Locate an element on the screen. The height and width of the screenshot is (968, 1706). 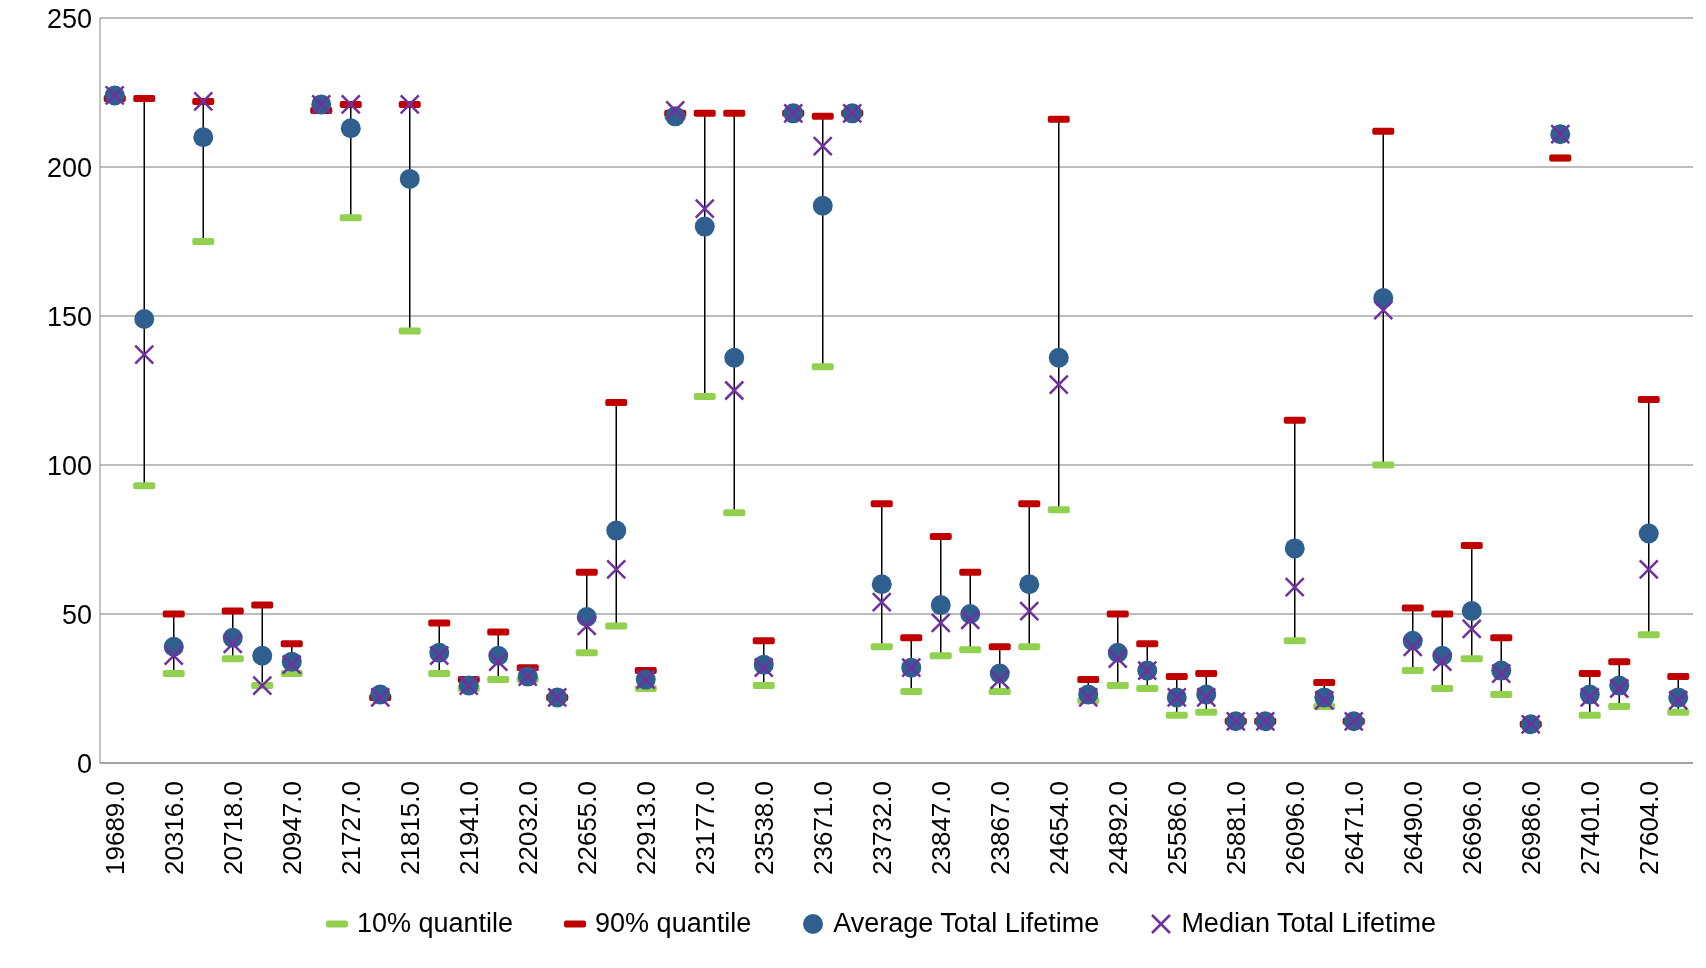
x-tick-label: 20316.0 is located at coordinates (173, 828).